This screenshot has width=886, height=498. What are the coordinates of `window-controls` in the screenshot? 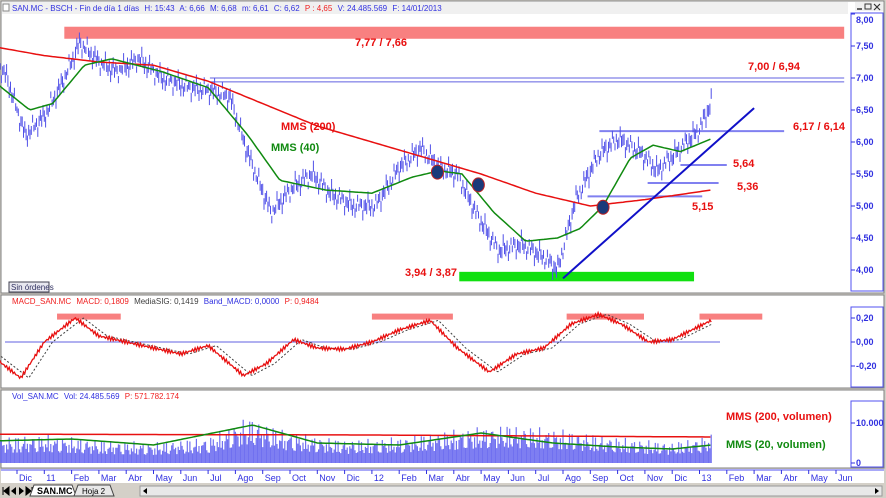 It's located at (869, 6).